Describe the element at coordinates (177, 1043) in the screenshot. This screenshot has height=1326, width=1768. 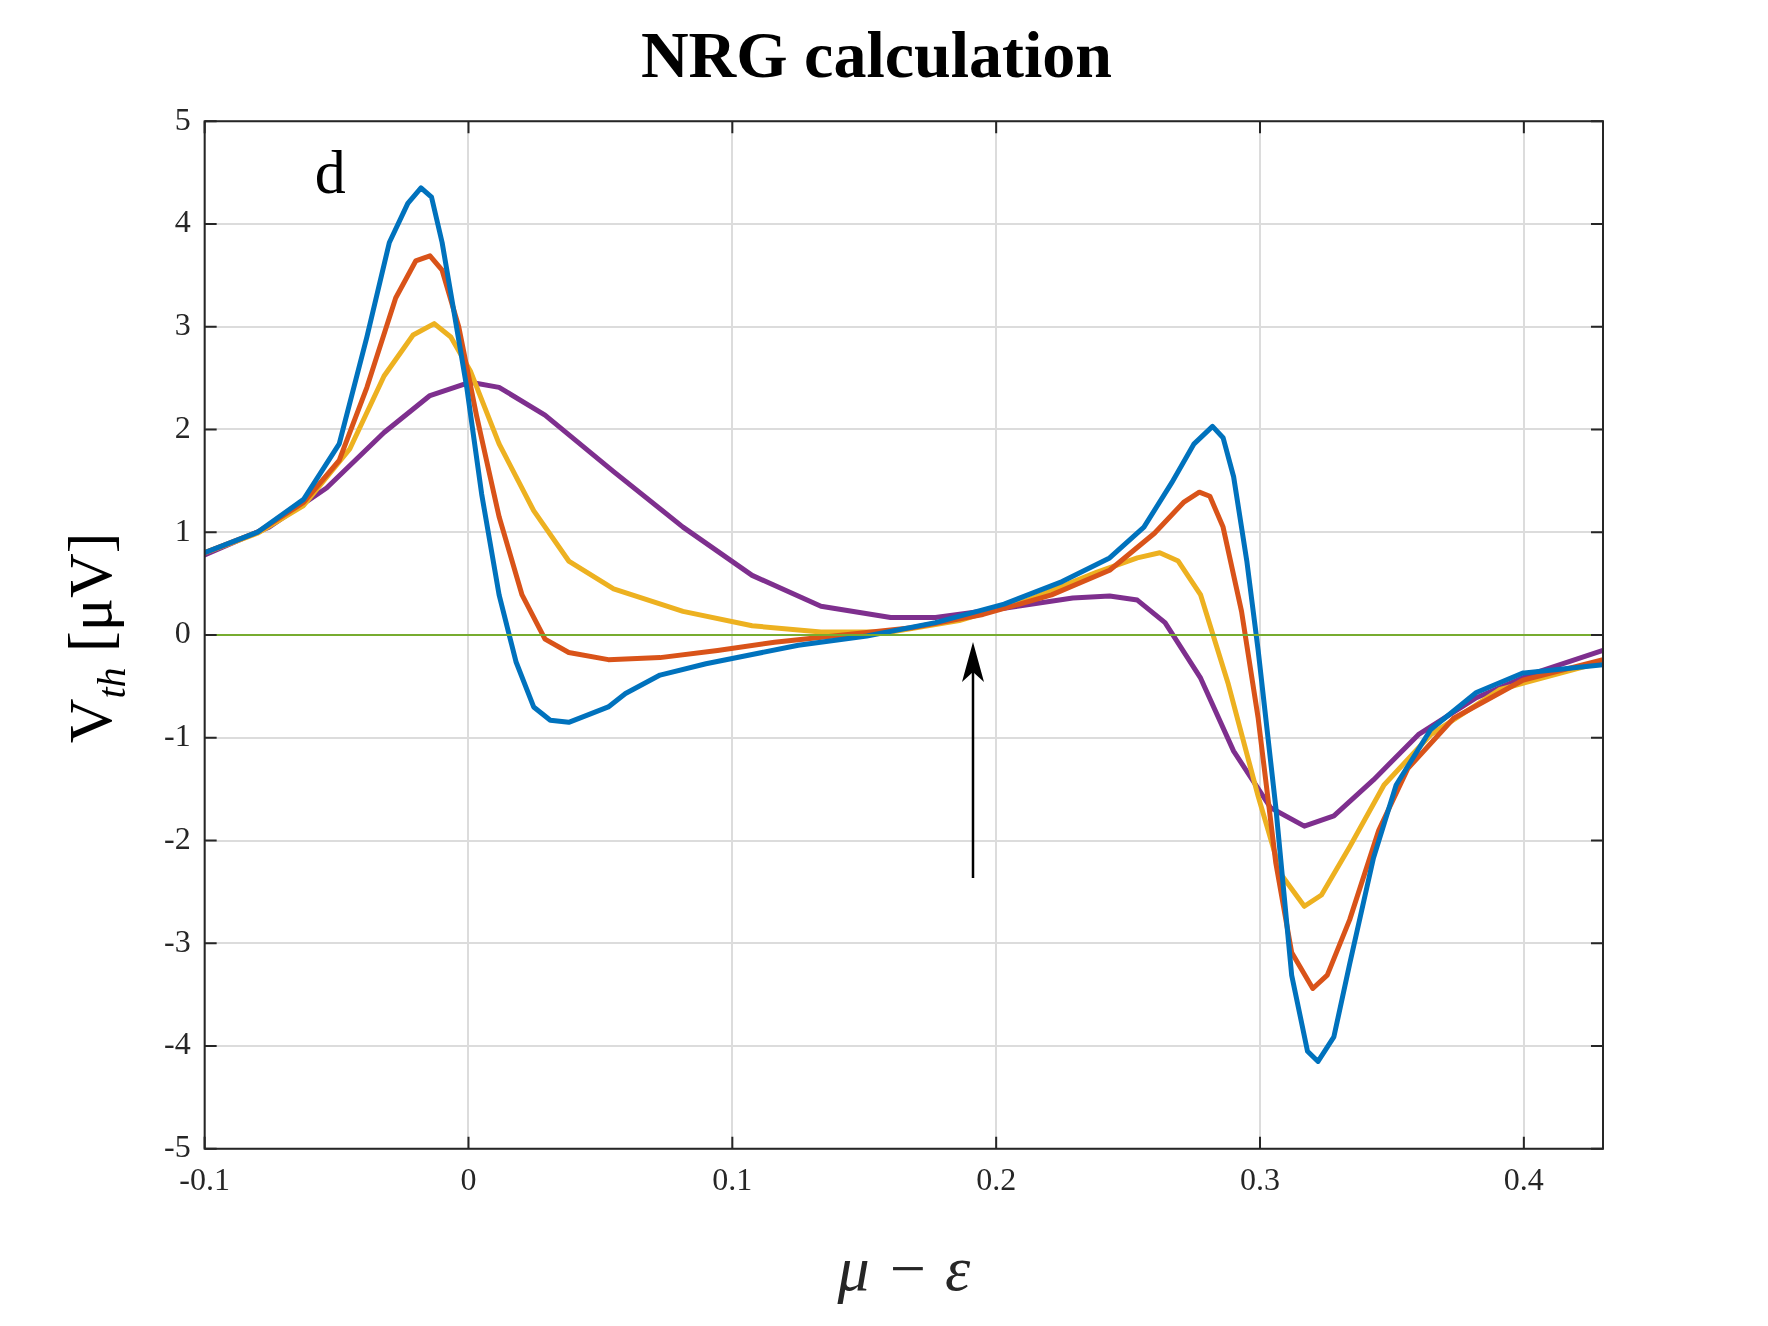
I see `y-tick-label: -4` at that location.